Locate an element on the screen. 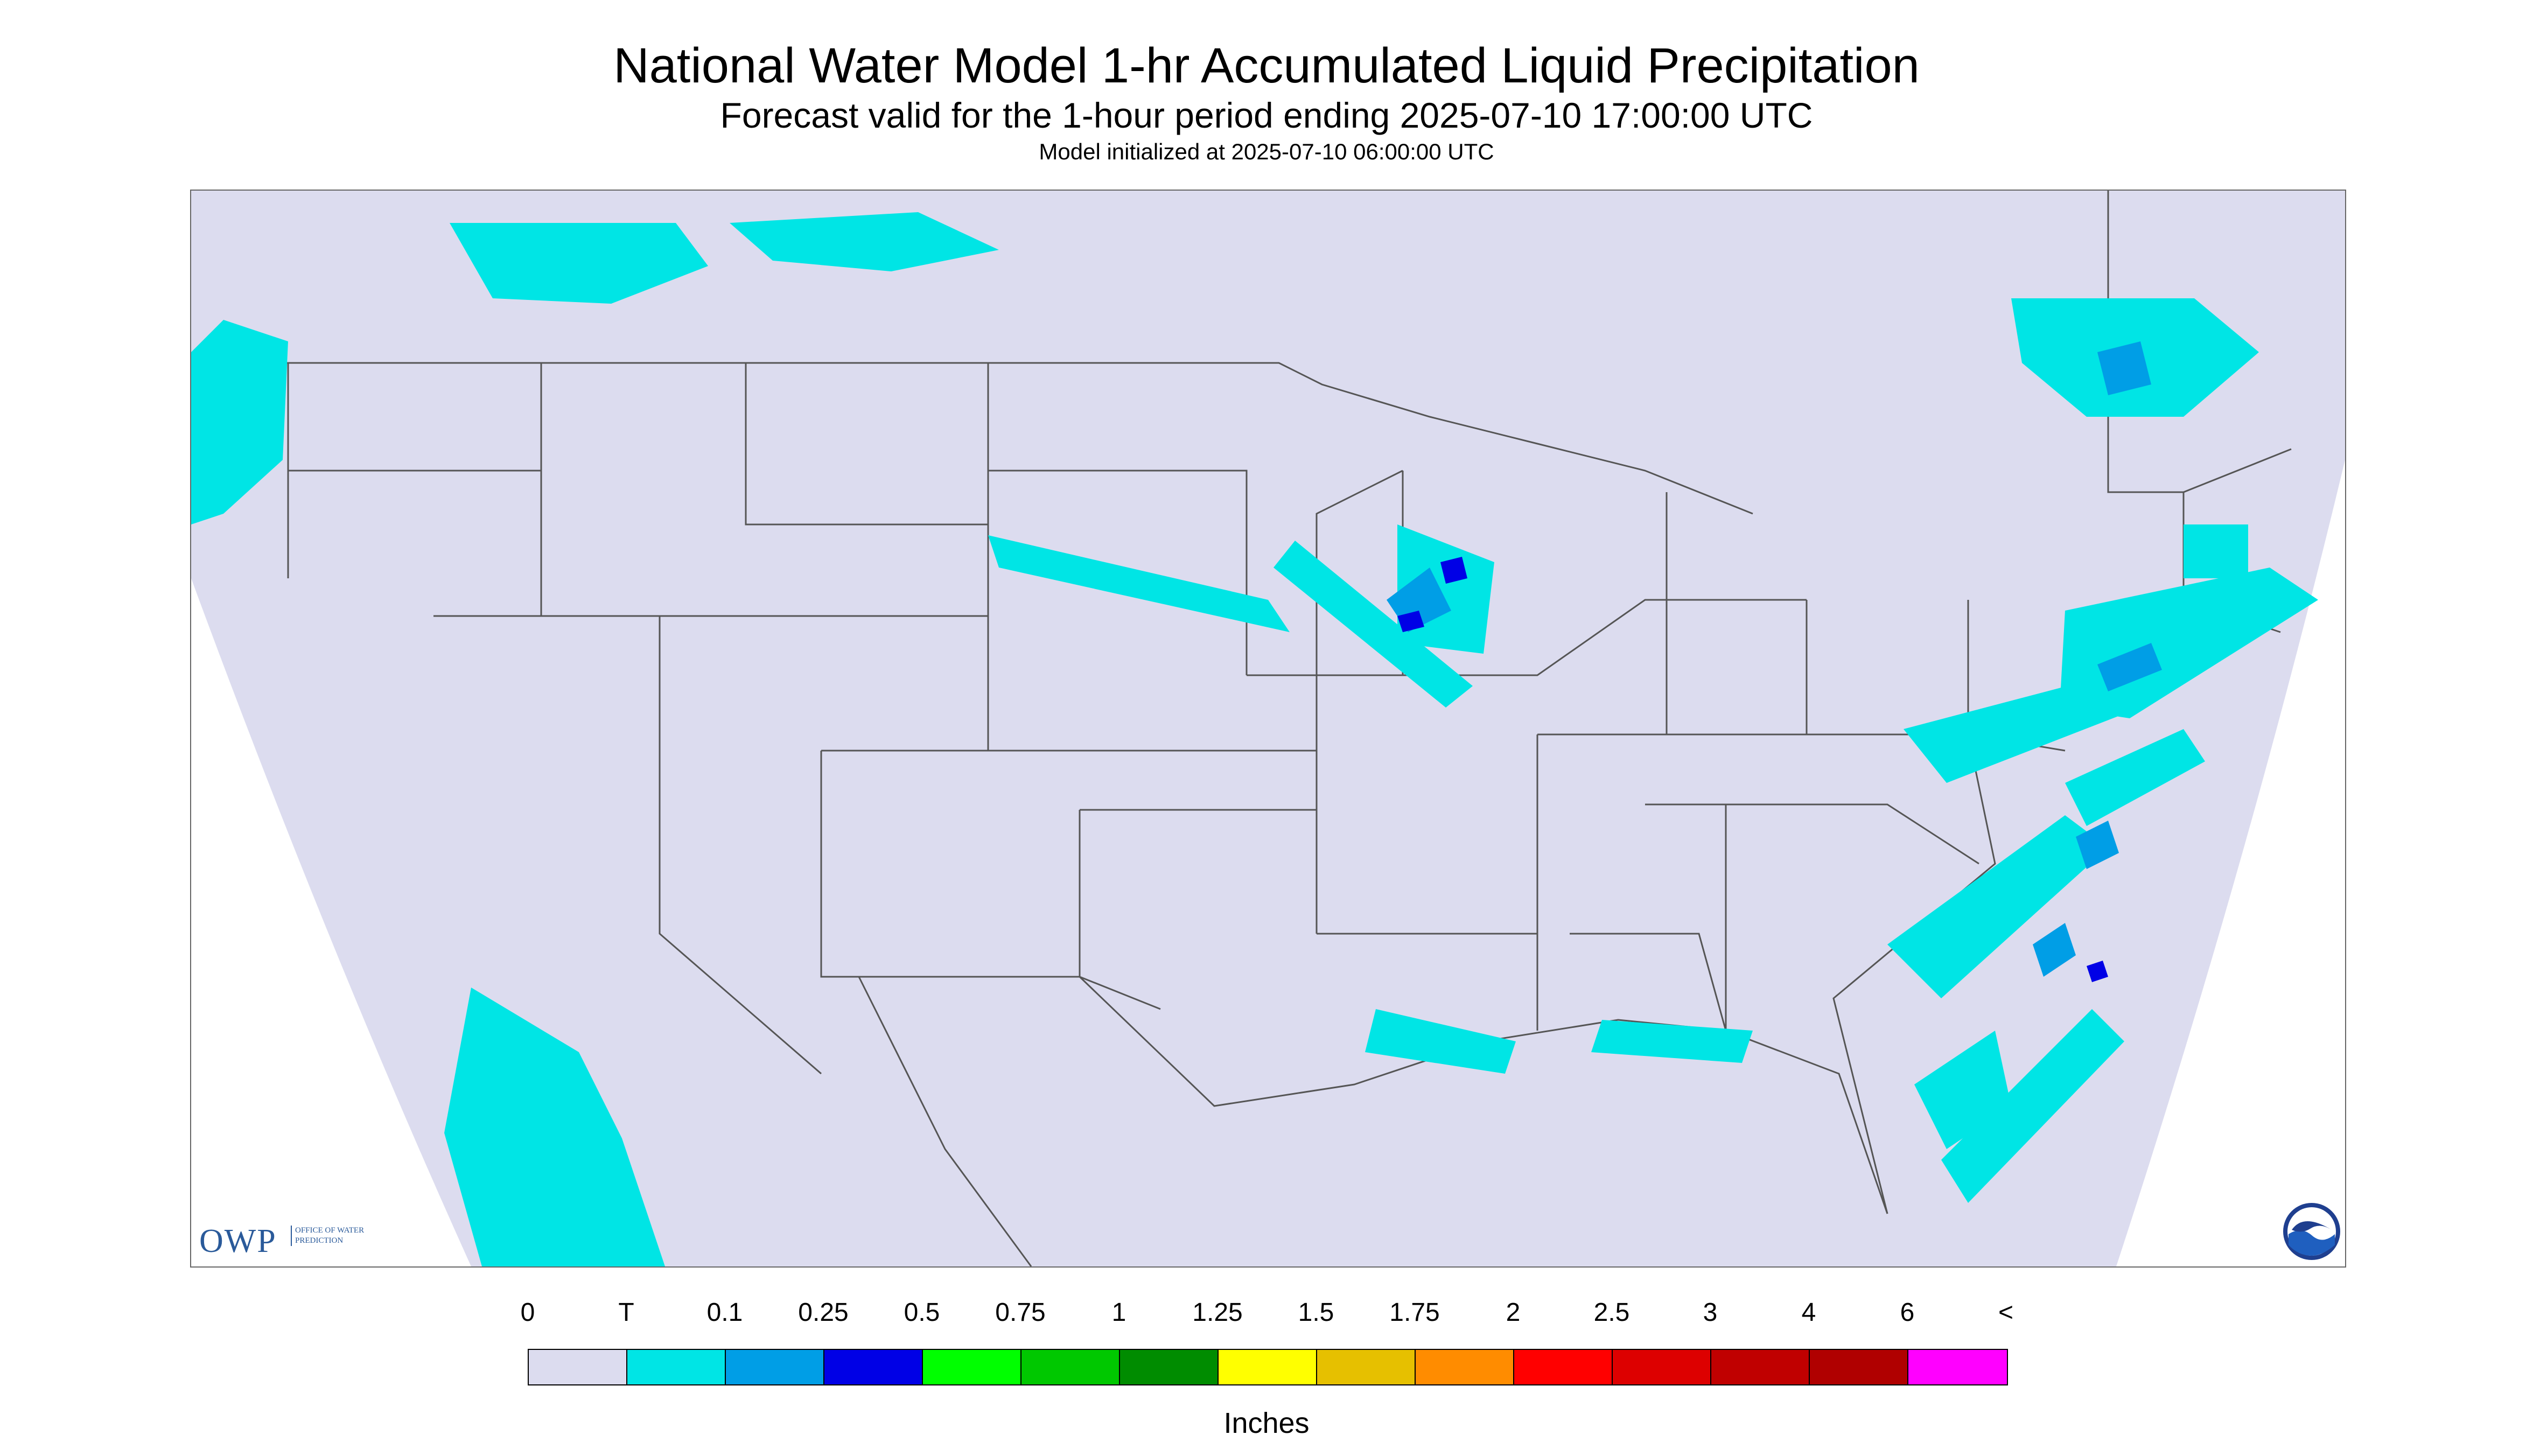 This screenshot has height=1456, width=2533. legend-label: 0.75 is located at coordinates (1021, 1312).